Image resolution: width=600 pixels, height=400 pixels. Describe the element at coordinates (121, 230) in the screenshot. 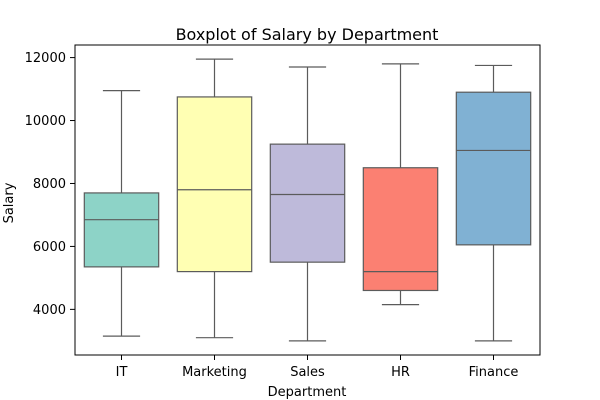

I see `box-it` at that location.